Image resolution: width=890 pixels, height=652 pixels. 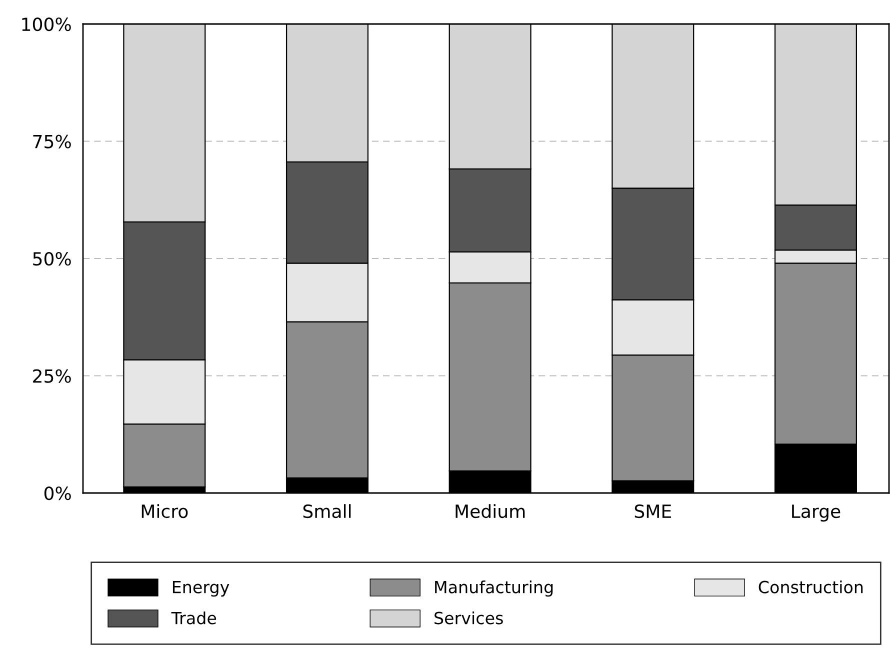 What do you see at coordinates (57, 493) in the screenshot?
I see `y-tick-label: 0%` at bounding box center [57, 493].